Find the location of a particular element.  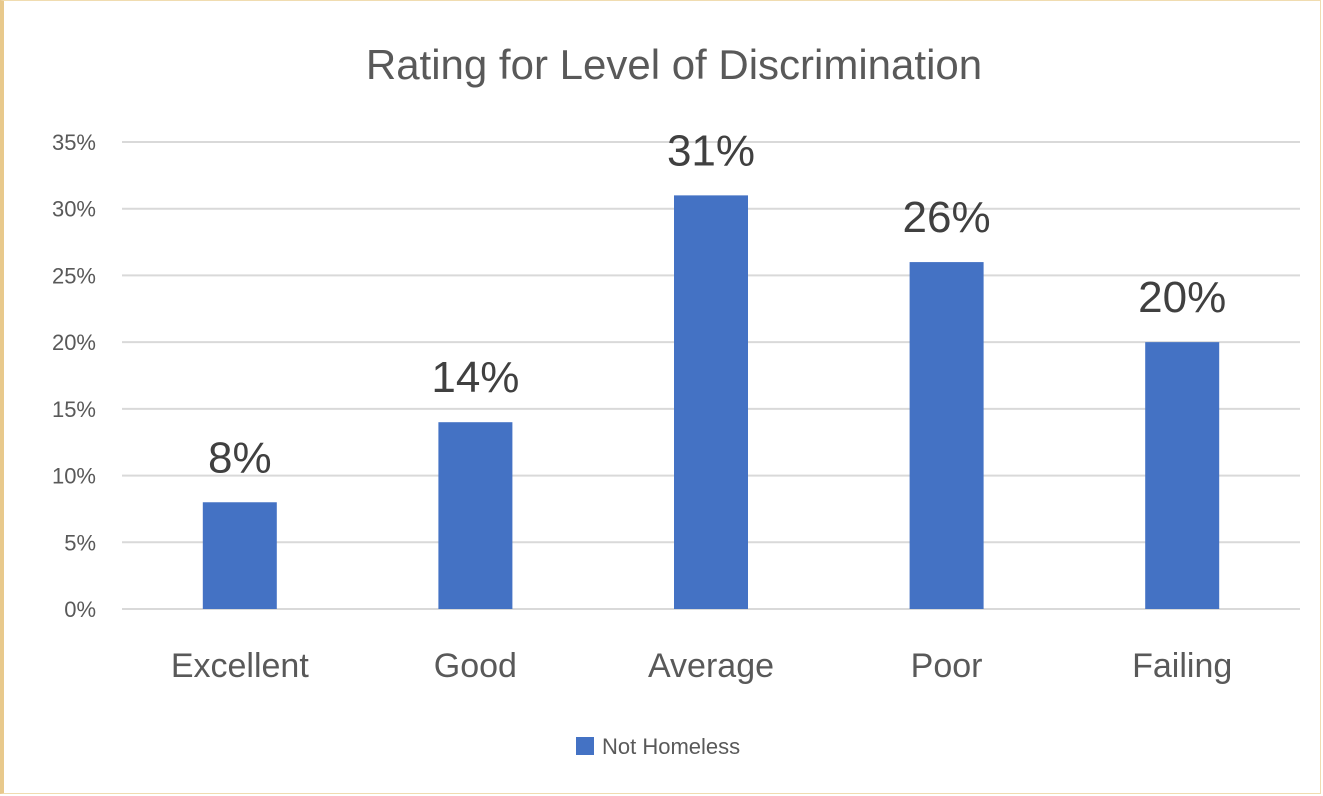

legend-swatch-not-homeless is located at coordinates (585, 746).